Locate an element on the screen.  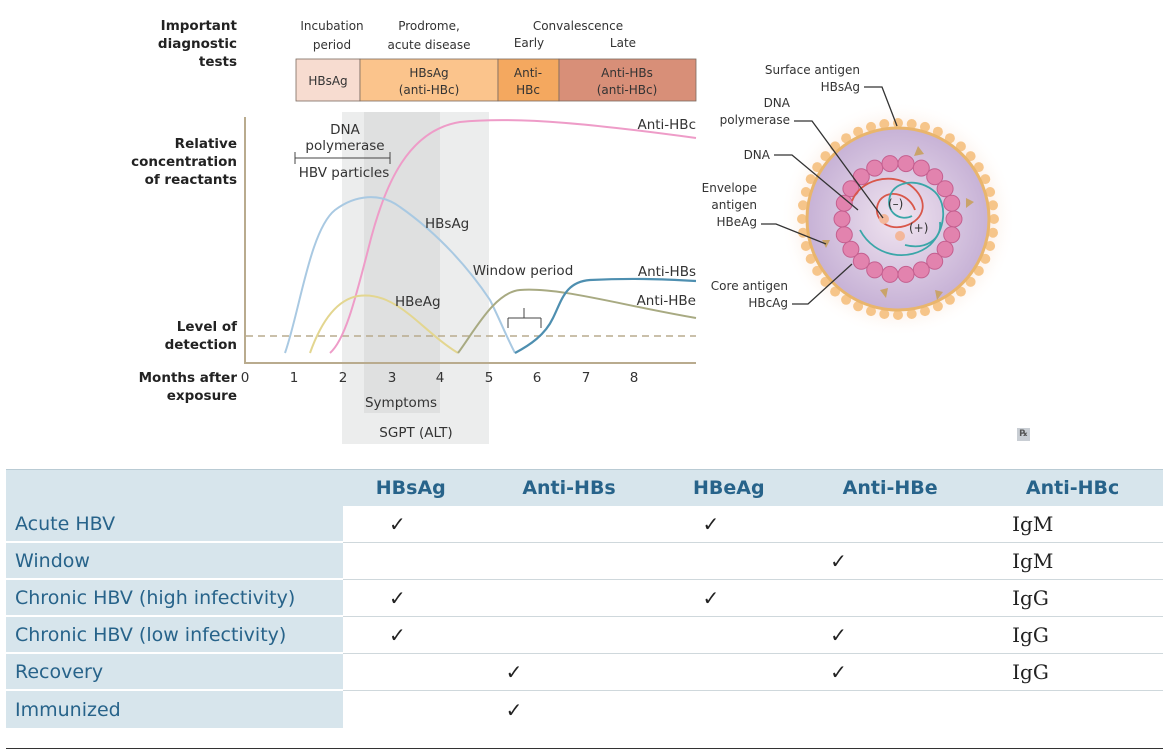
table-row: Window ✓ IgM is located at coordinates (584, 561).